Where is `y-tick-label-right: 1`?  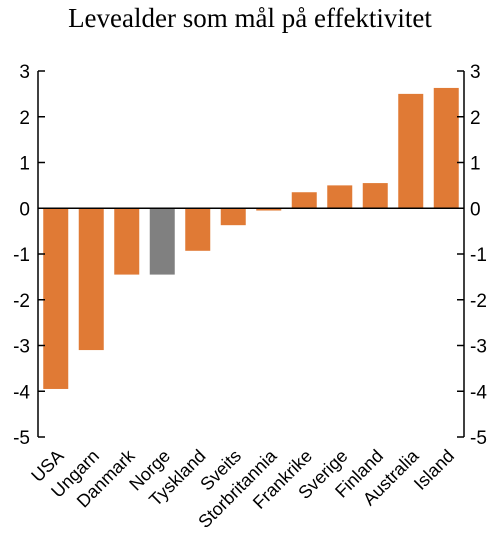 y-tick-label-right: 1 is located at coordinates (475, 164).